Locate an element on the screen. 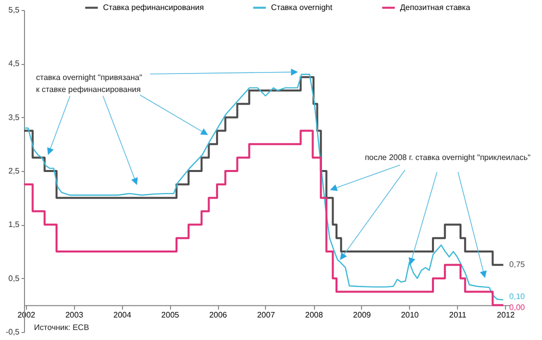 The height and width of the screenshot is (340, 542). x-tick-label: 2006 is located at coordinates (218, 315).